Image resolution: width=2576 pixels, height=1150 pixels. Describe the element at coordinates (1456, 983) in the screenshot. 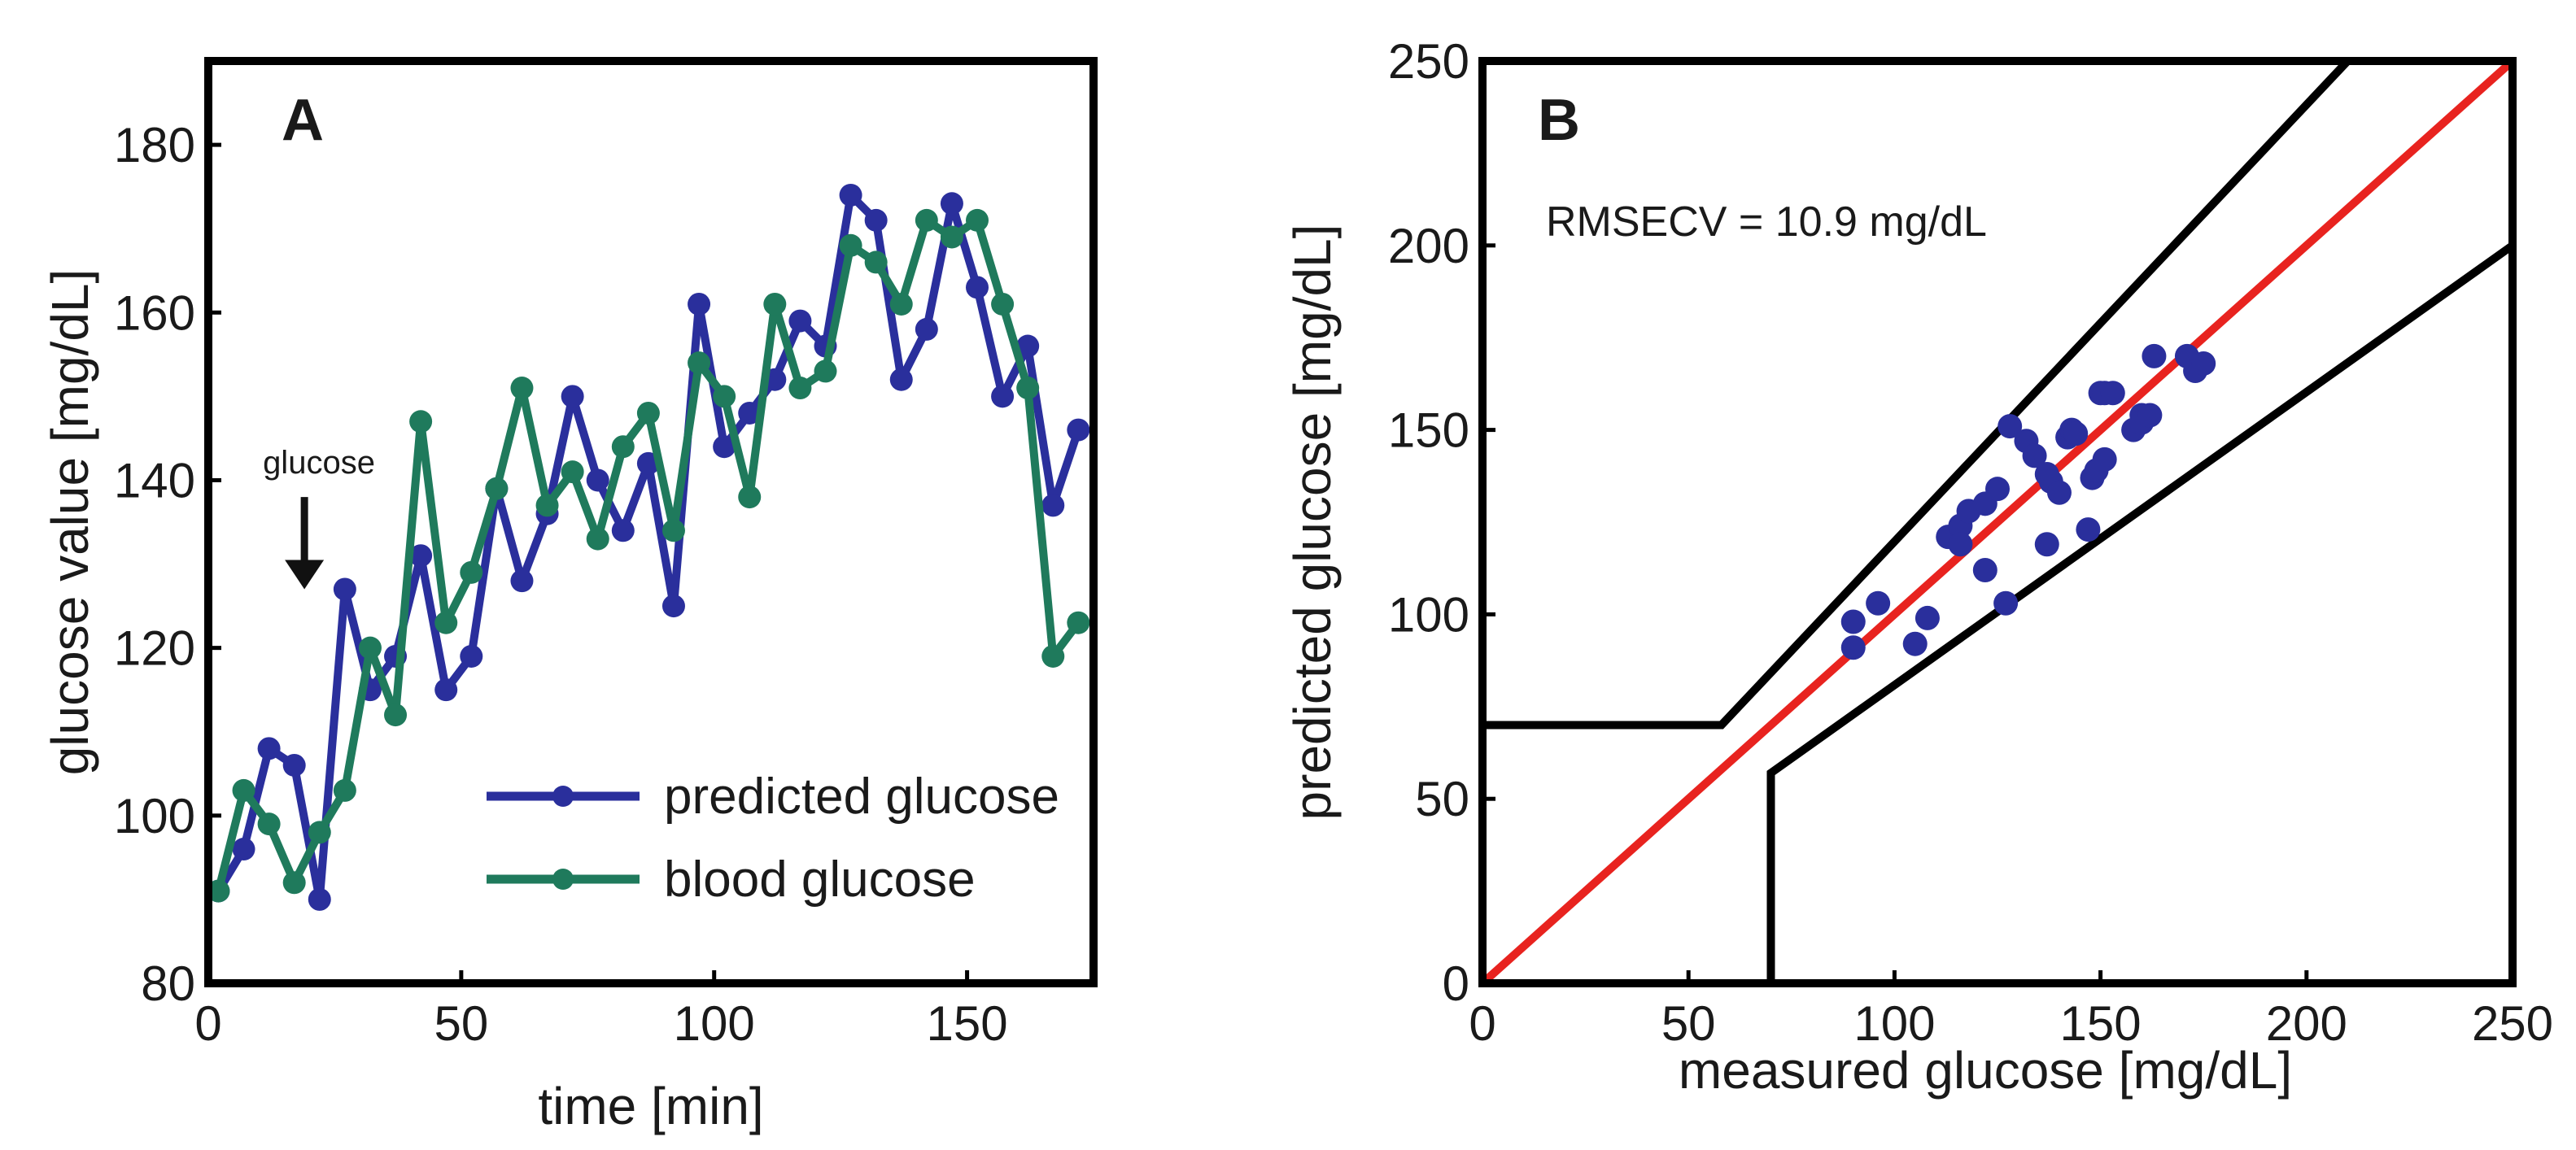

I see `panel-b-y-tick-label: 0` at that location.